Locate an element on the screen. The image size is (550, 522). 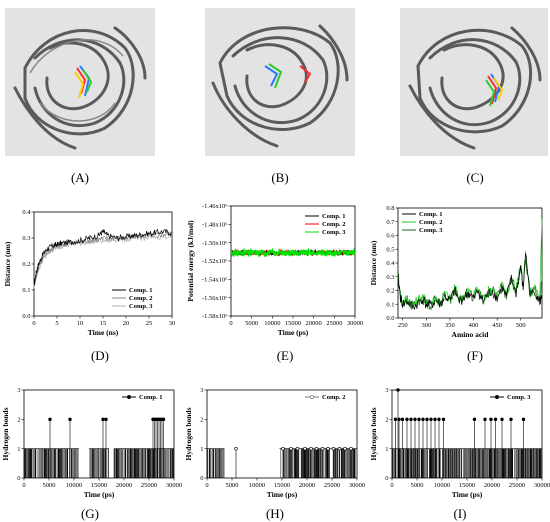
y-tick-label: -1.58x10⁶ is located at coordinates (215, 316).